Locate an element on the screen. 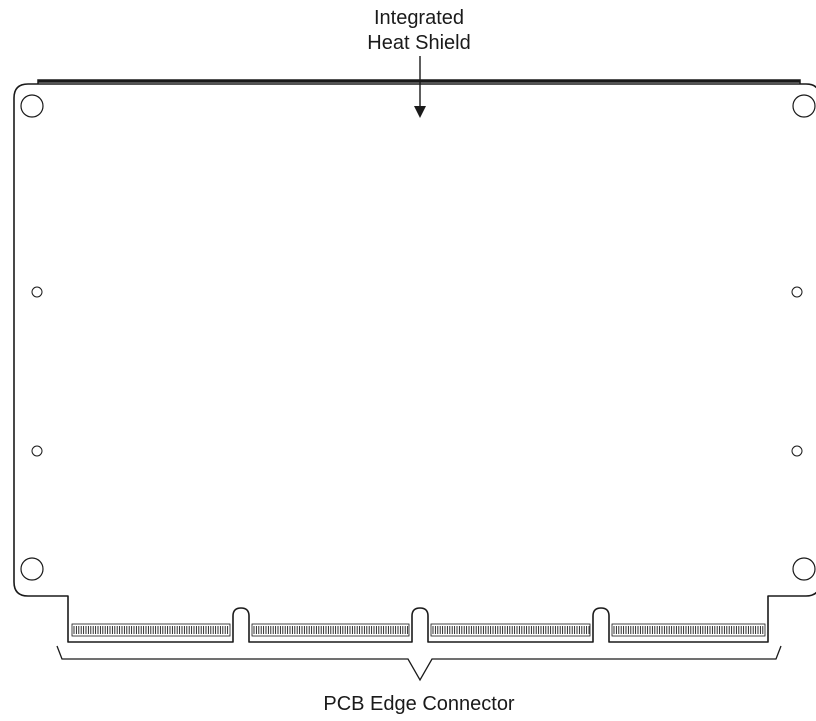 This screenshot has width=816, height=721. mounting-hole-top-right is located at coordinates (804, 106).